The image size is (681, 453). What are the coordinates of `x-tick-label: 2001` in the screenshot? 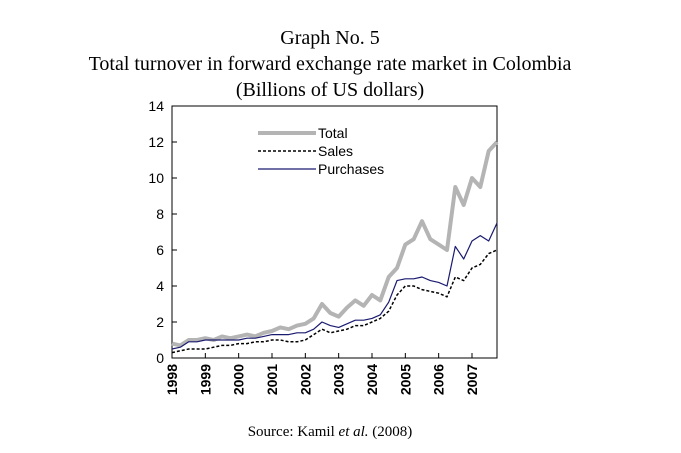 It's located at (272, 379).